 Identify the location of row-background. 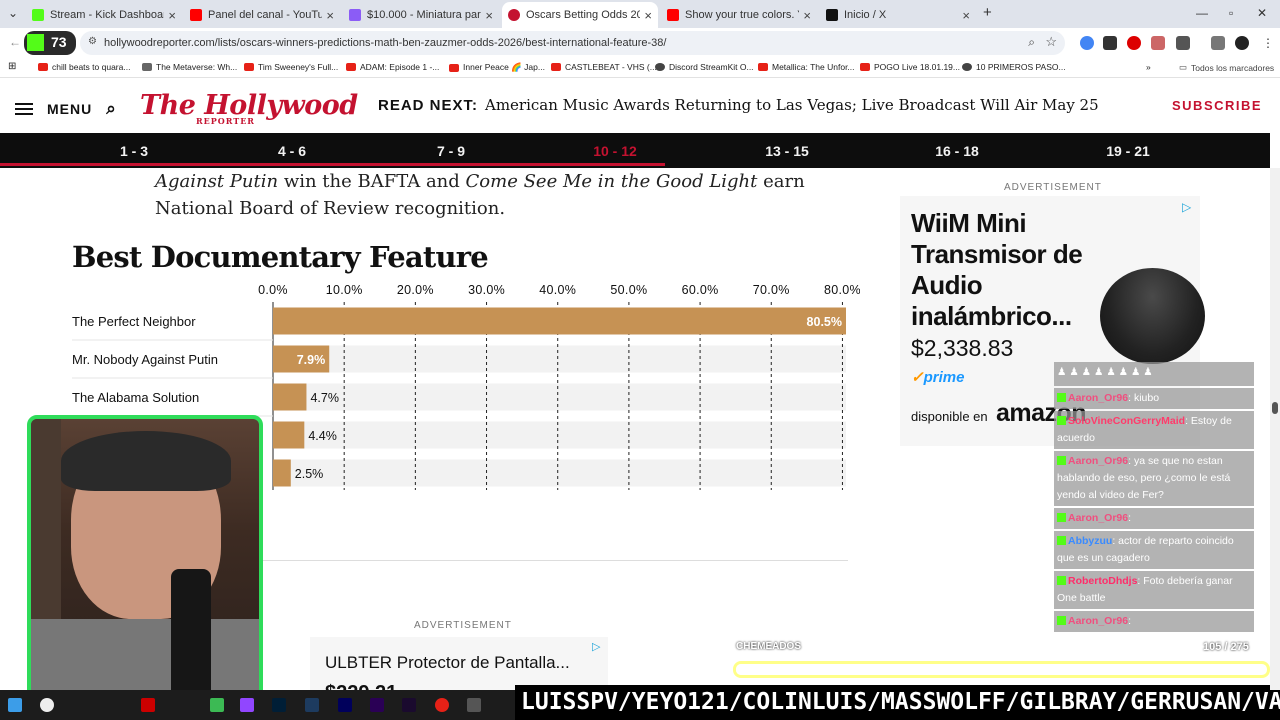
(559, 397).